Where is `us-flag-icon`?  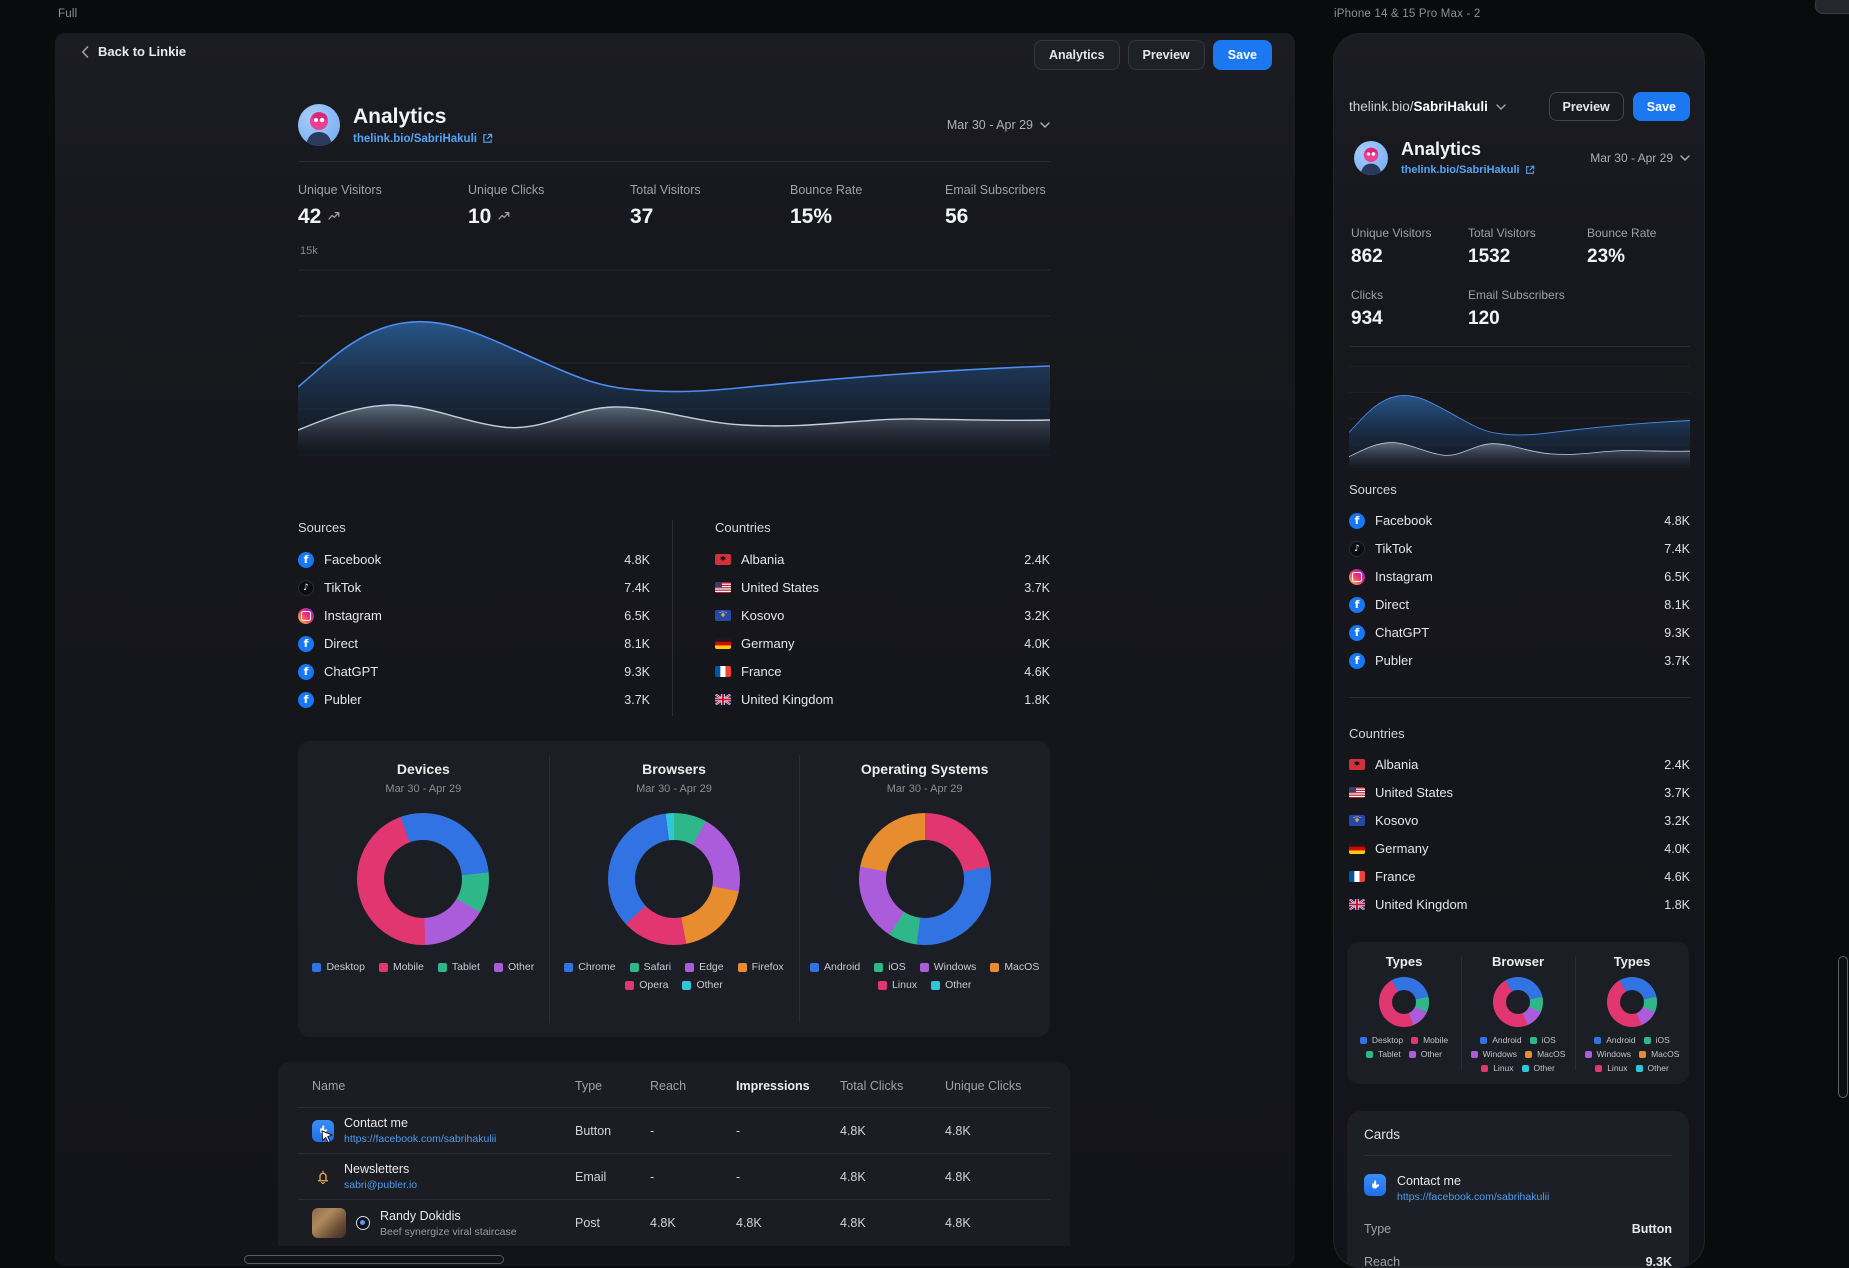 us-flag-icon is located at coordinates (723, 587).